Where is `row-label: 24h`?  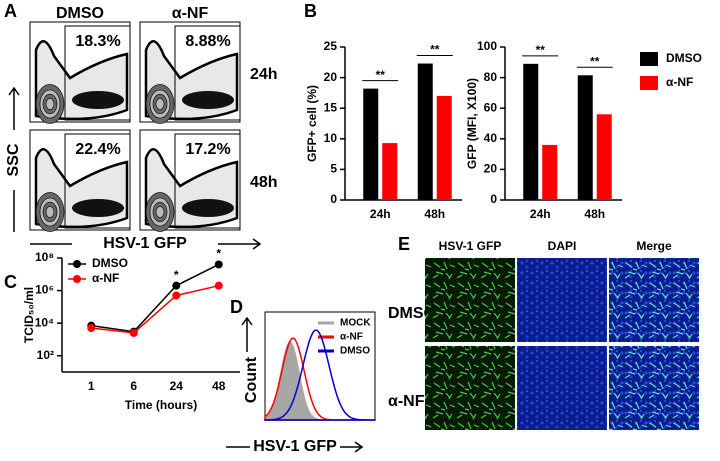
row-label: 24h is located at coordinates (264, 74).